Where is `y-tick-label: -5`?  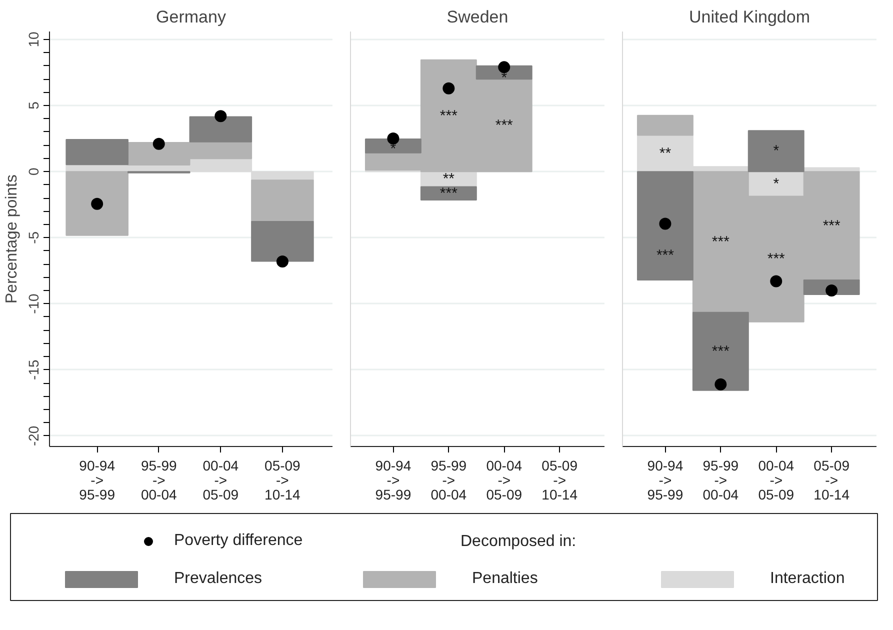 y-tick-label: -5 is located at coordinates (34, 237).